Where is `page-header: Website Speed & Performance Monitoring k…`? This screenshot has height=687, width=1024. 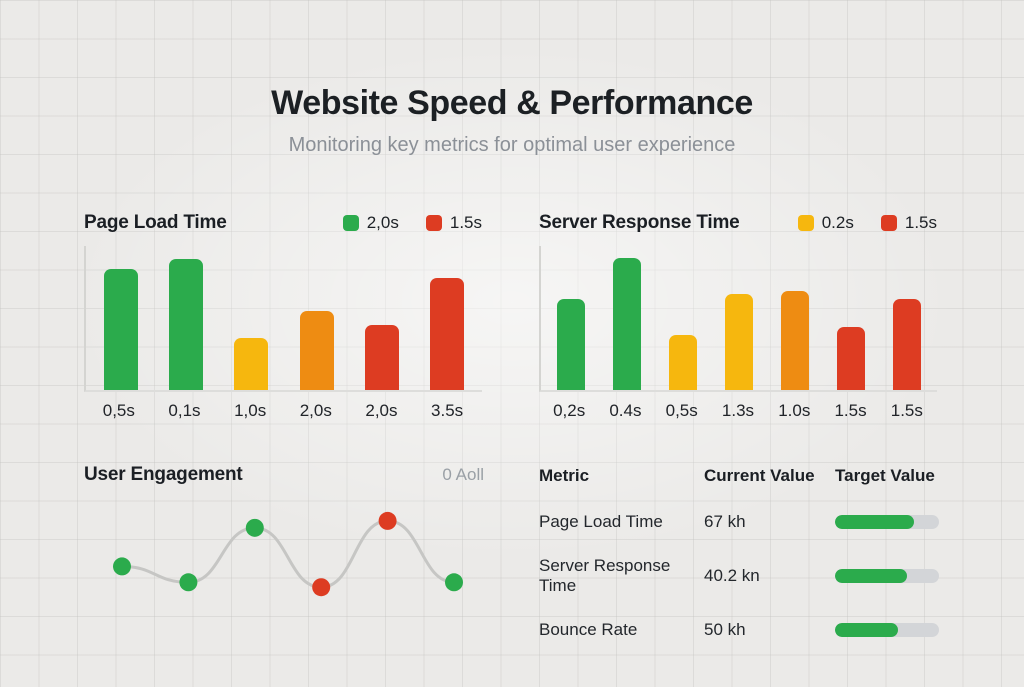
page-header: Website Speed & Performance Monitoring k… is located at coordinates (512, 120).